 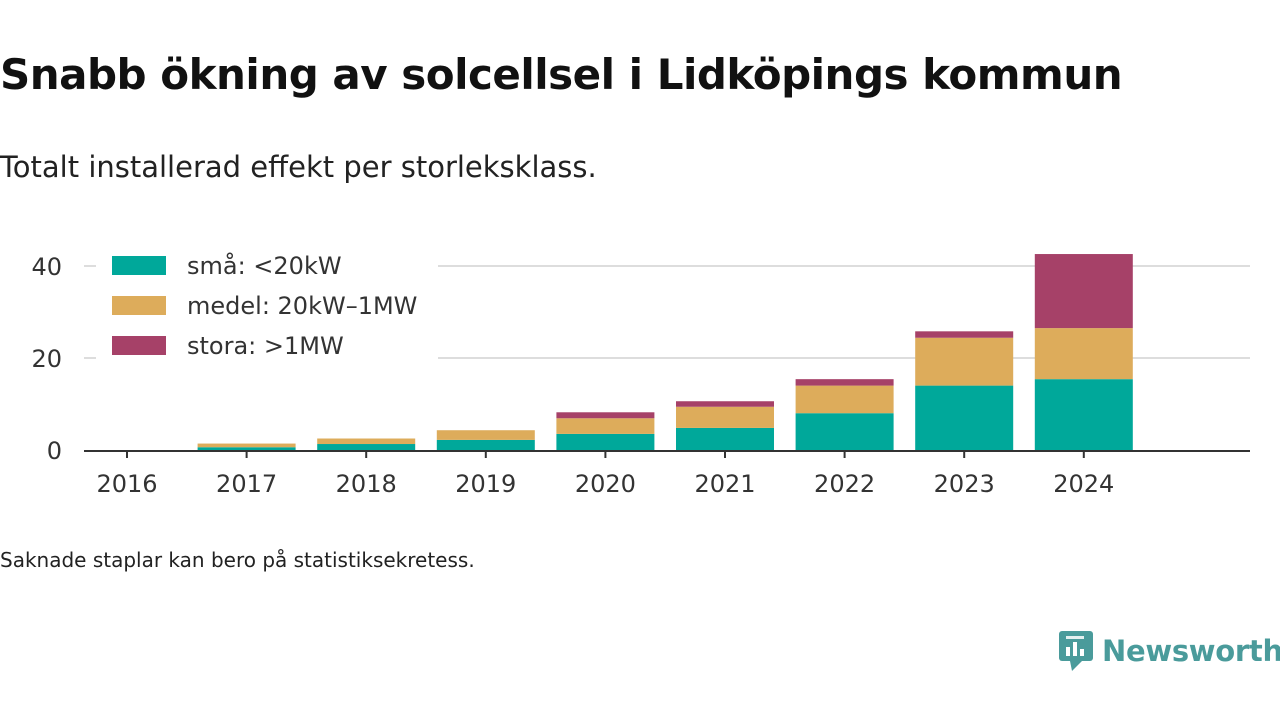 What do you see at coordinates (964, 484) in the screenshot?
I see `x-tick-label: 2023` at bounding box center [964, 484].